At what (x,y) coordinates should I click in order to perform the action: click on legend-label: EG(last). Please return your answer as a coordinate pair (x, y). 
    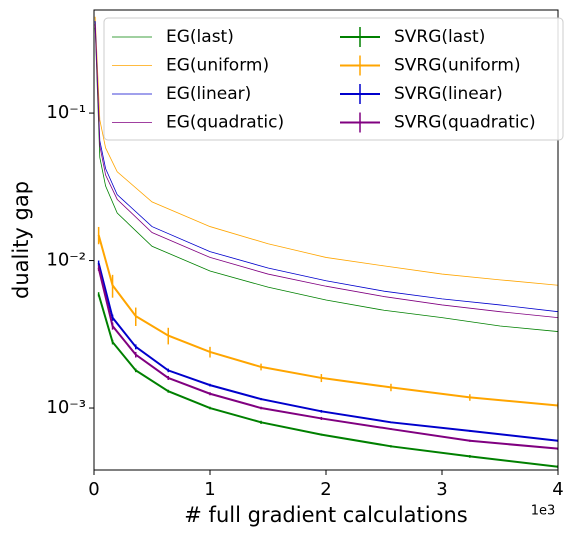
    Looking at the image, I should click on (200, 37).